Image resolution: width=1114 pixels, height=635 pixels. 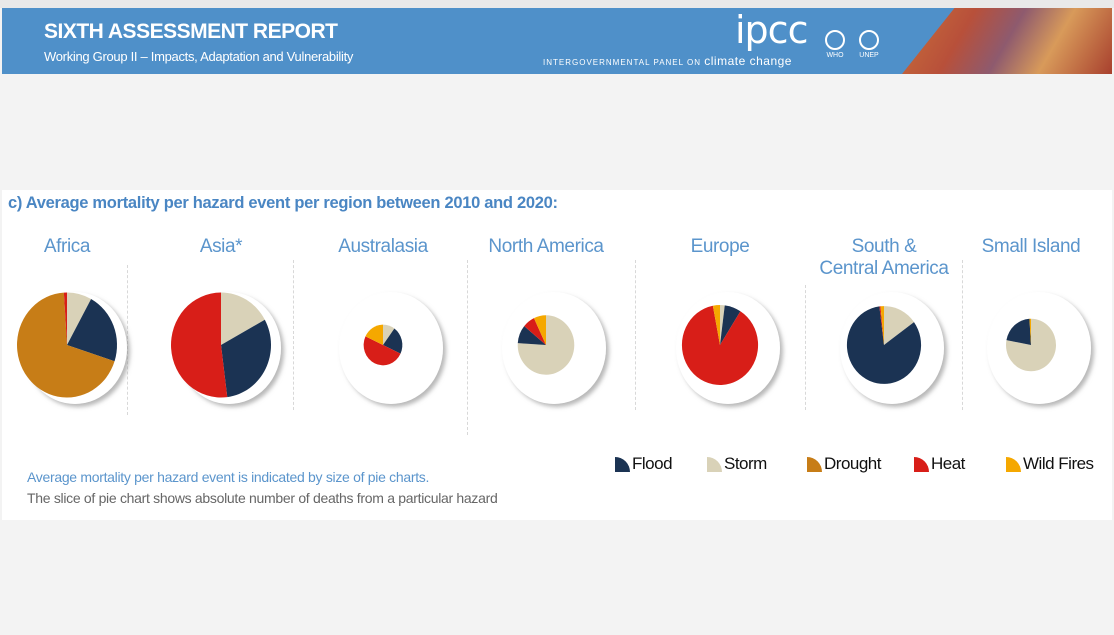 What do you see at coordinates (546, 246) in the screenshot?
I see `region-label: North America` at bounding box center [546, 246].